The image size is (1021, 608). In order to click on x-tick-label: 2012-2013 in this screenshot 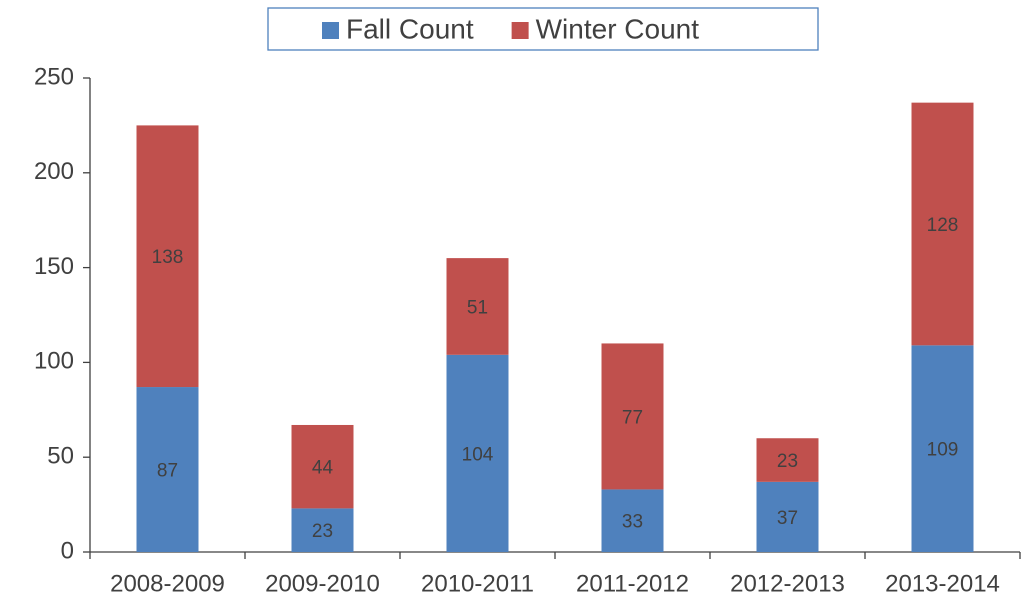, I will do `click(787, 583)`.